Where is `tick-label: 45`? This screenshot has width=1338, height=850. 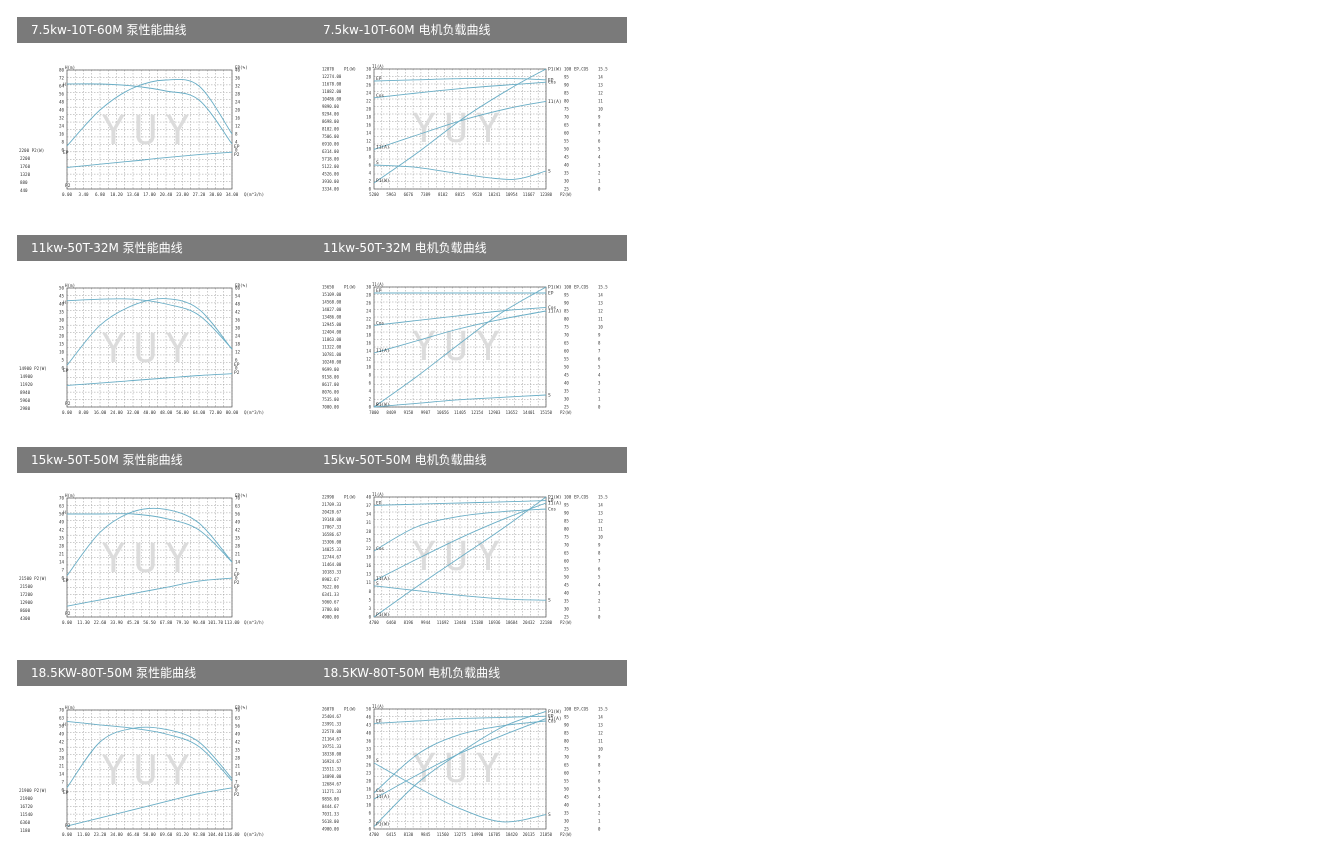 tick-label: 45 is located at coordinates (566, 375).